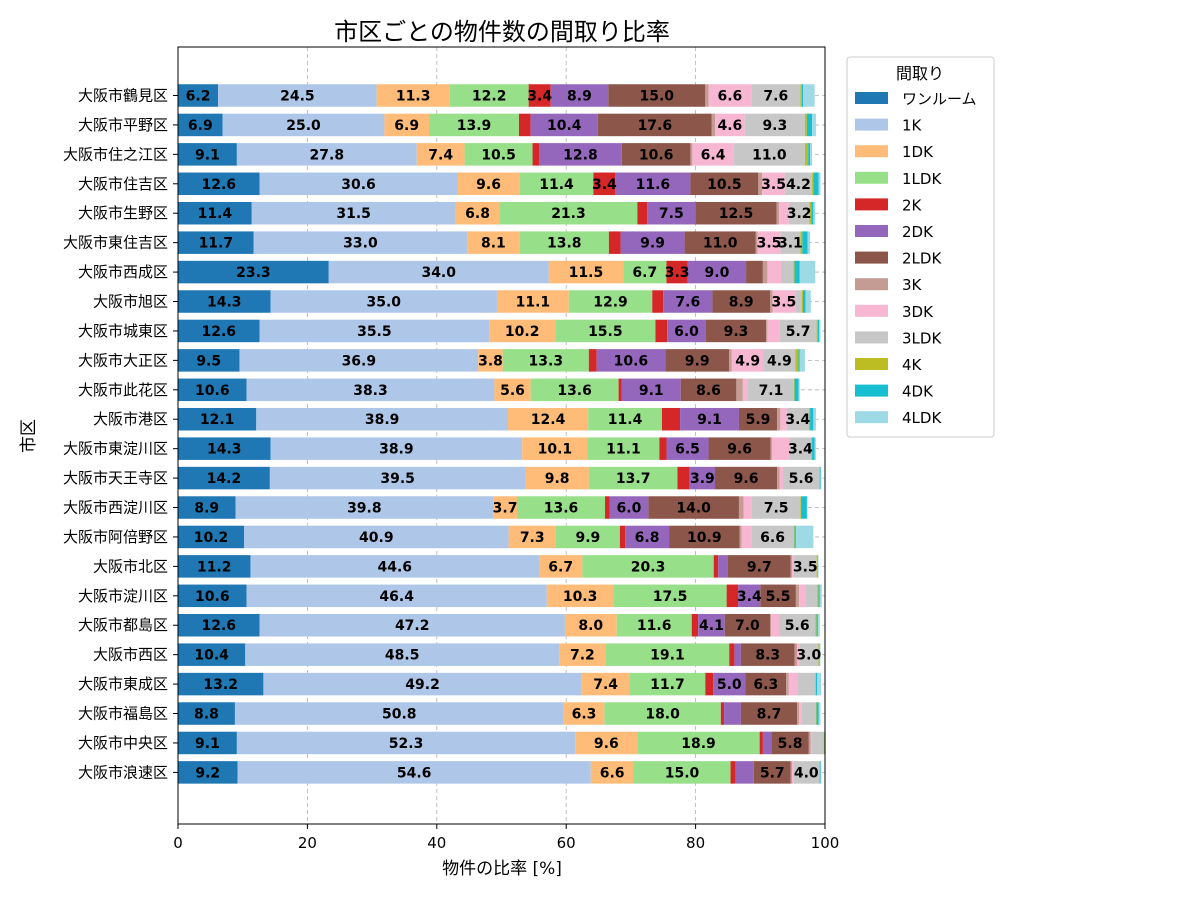 The height and width of the screenshot is (900, 1200). I want to click on bar-value-label: 39.8, so click(364, 509).